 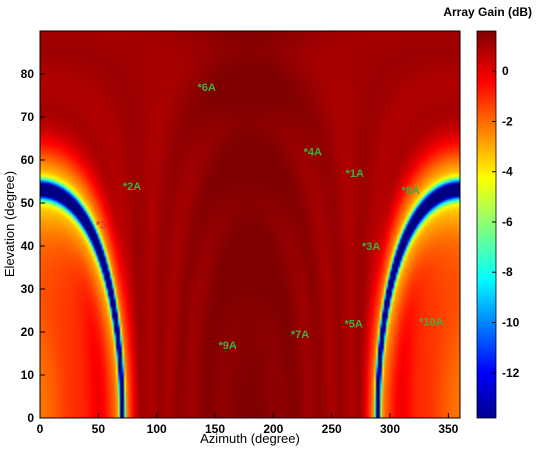 What do you see at coordinates (431, 322) in the screenshot?
I see `marker-10a: *10A` at bounding box center [431, 322].